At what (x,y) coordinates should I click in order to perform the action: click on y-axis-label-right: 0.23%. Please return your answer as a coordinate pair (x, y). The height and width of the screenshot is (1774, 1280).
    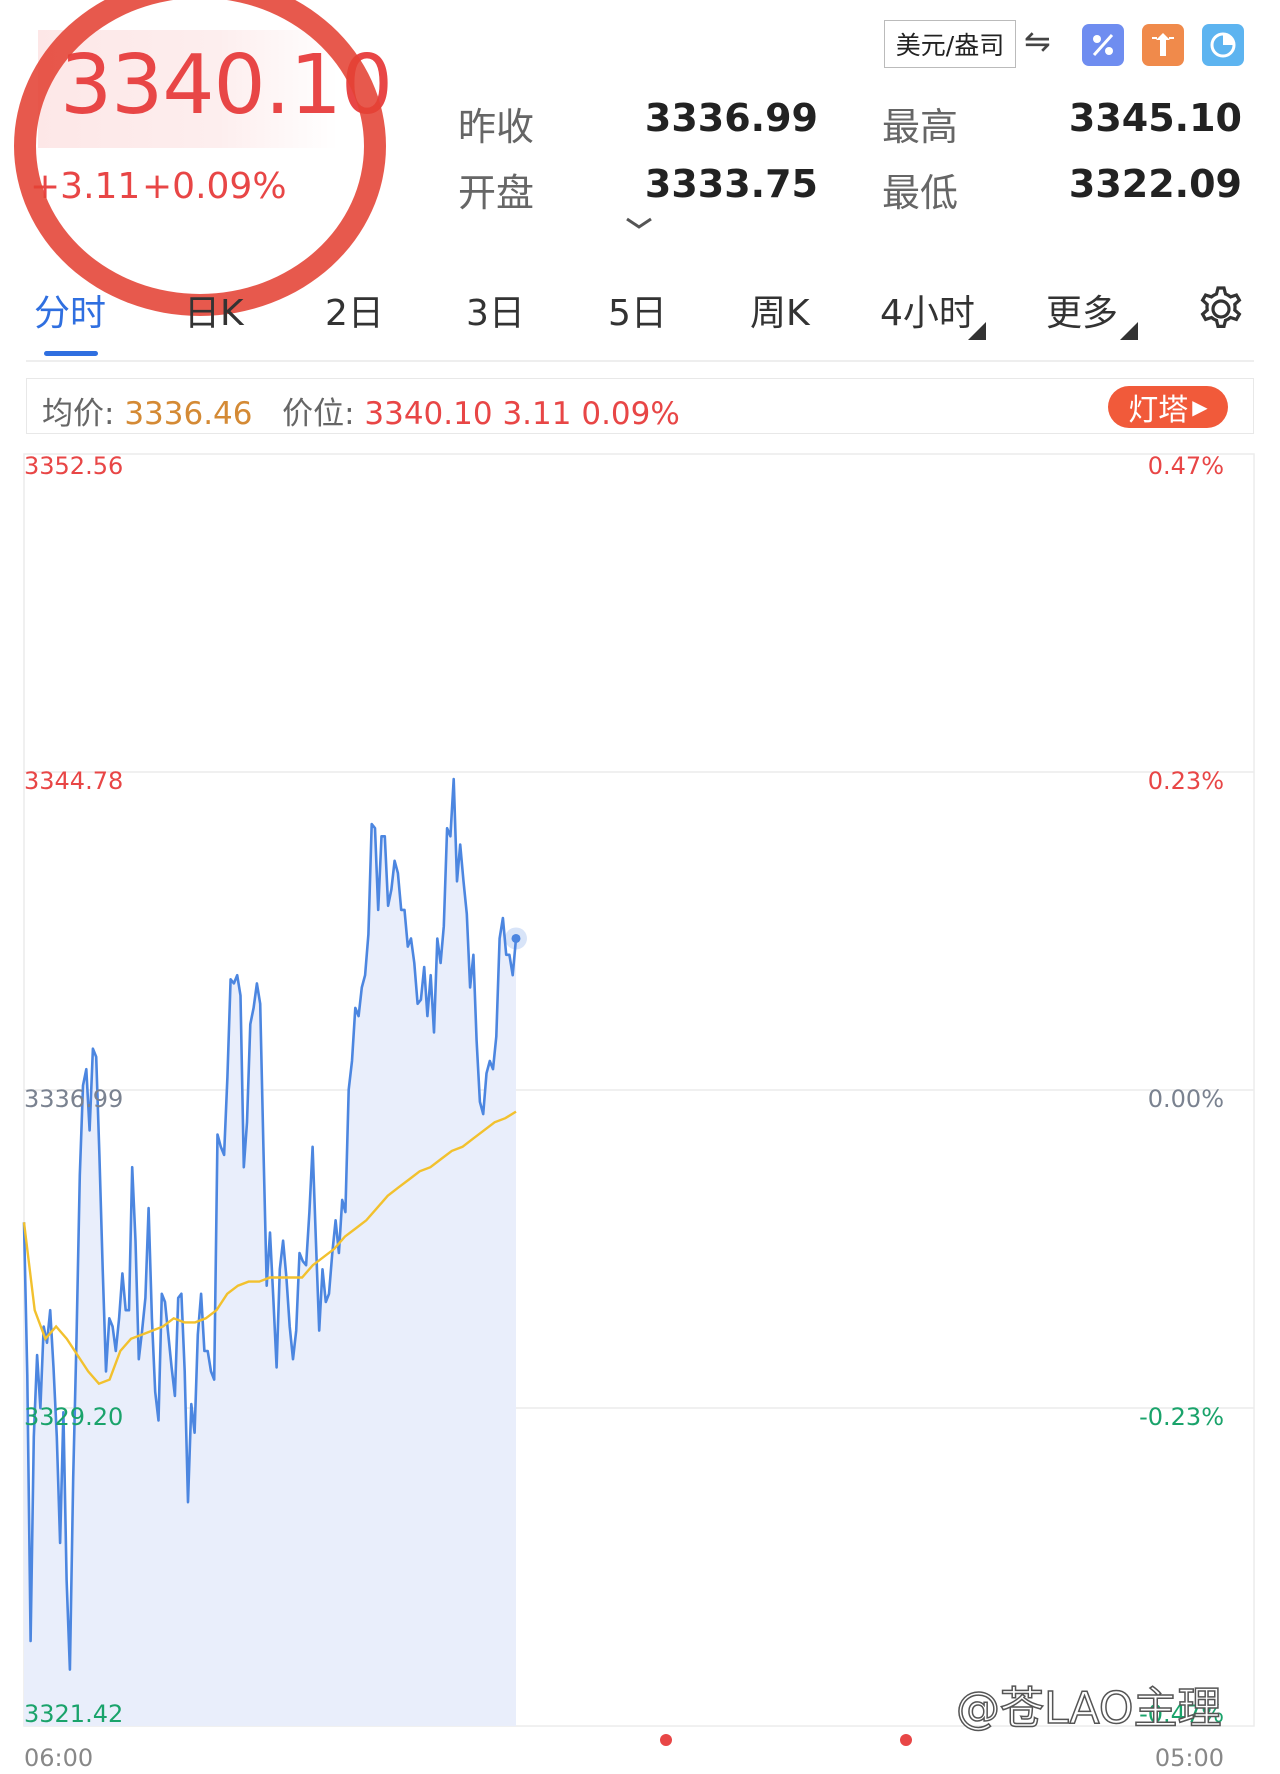
    Looking at the image, I should click on (1186, 781).